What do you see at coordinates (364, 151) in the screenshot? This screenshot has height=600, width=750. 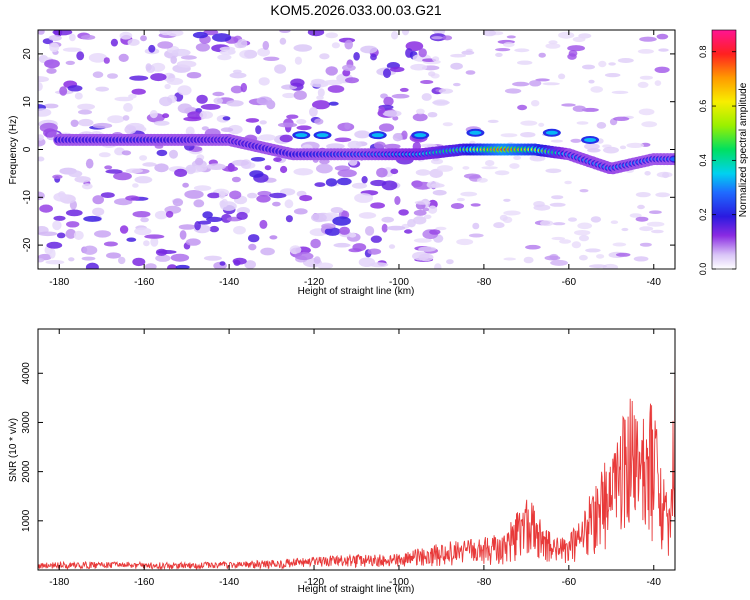 I see `spectrogram-ridge-layer` at bounding box center [364, 151].